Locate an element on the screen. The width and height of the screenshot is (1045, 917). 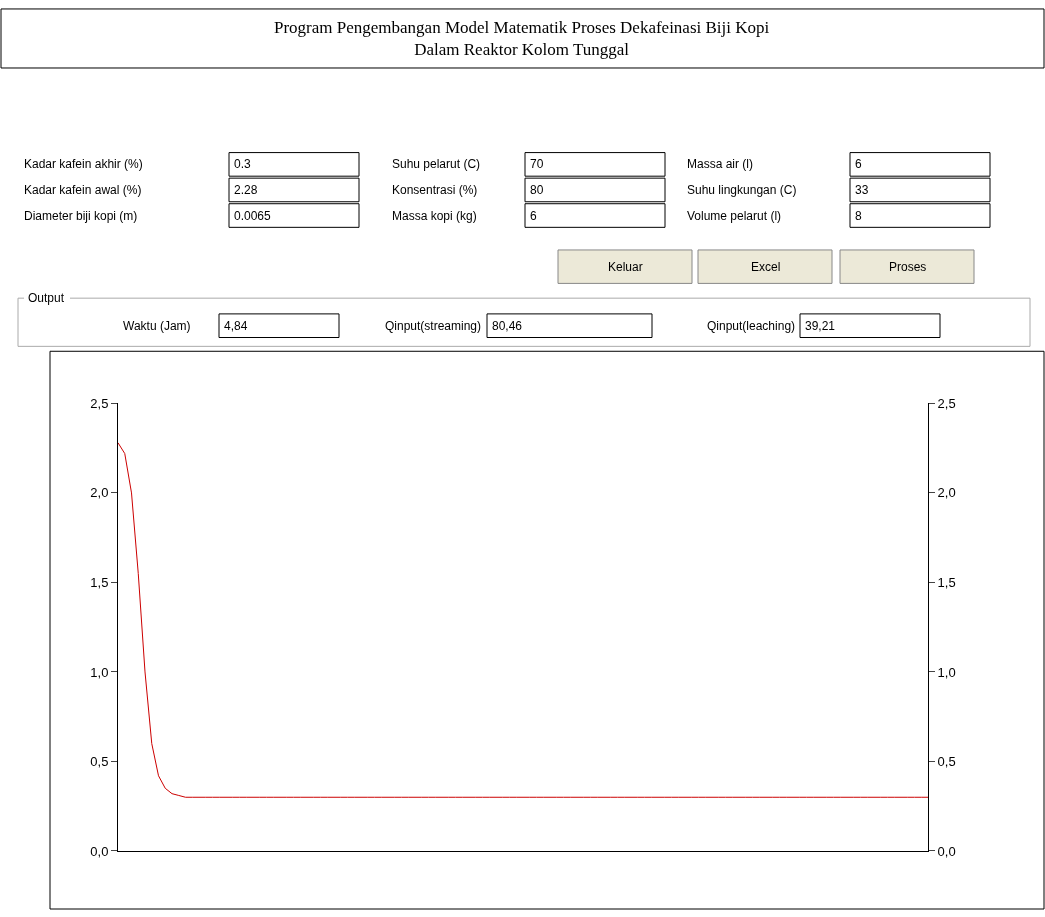
y2-tick-label: 1,5 is located at coordinates (946, 582).